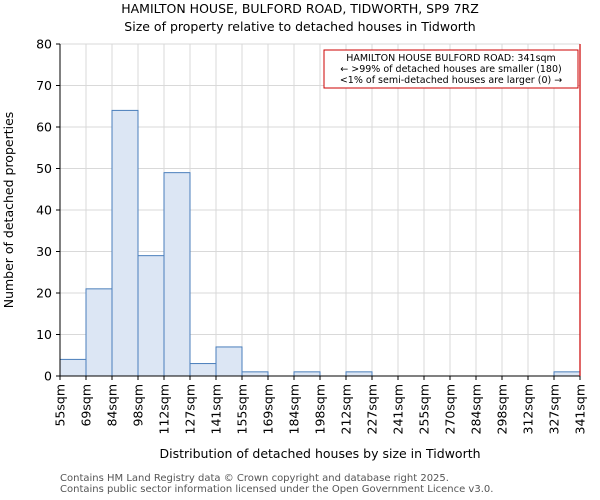  Describe the element at coordinates (190, 409) in the screenshot. I see `x-tick-label: 127sqm` at that location.